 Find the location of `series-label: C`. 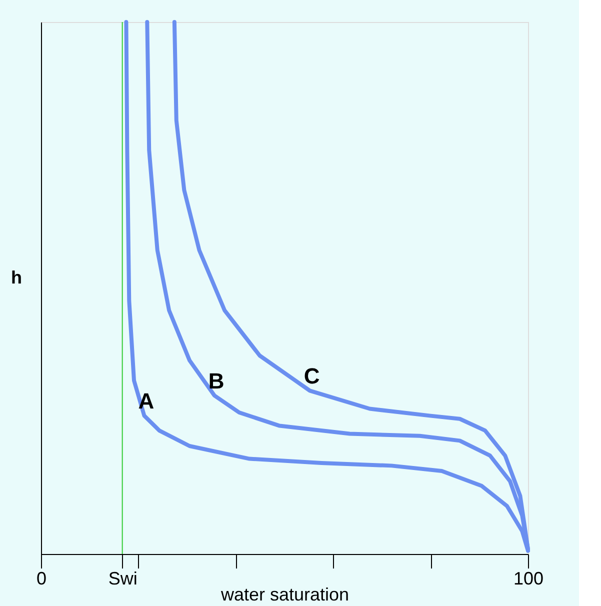

series-label: C is located at coordinates (312, 376).